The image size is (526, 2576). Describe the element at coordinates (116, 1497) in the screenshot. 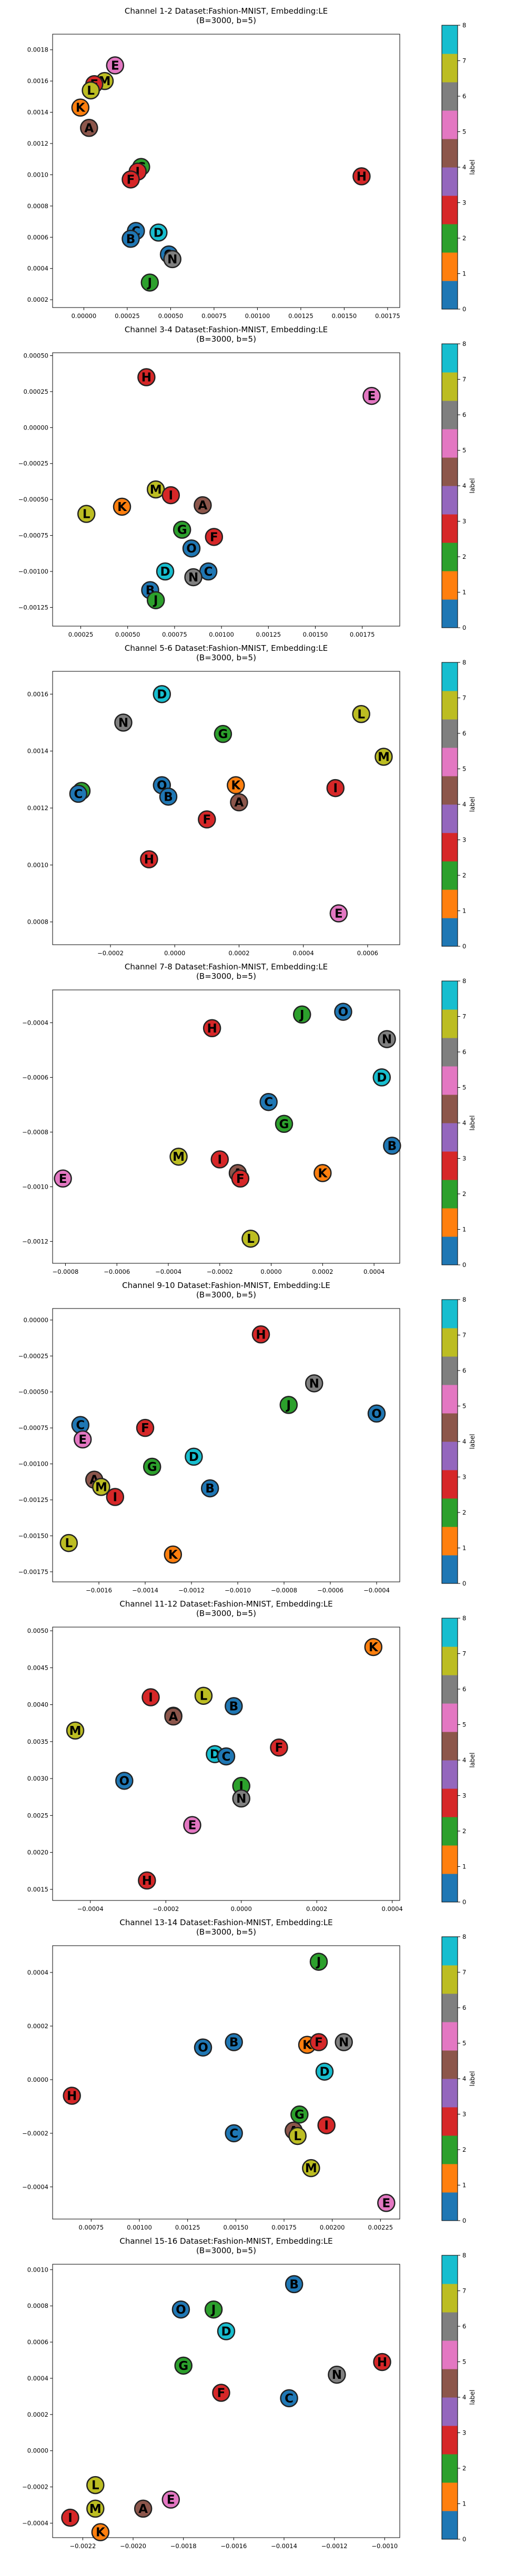

I see `data-point: I` at that location.